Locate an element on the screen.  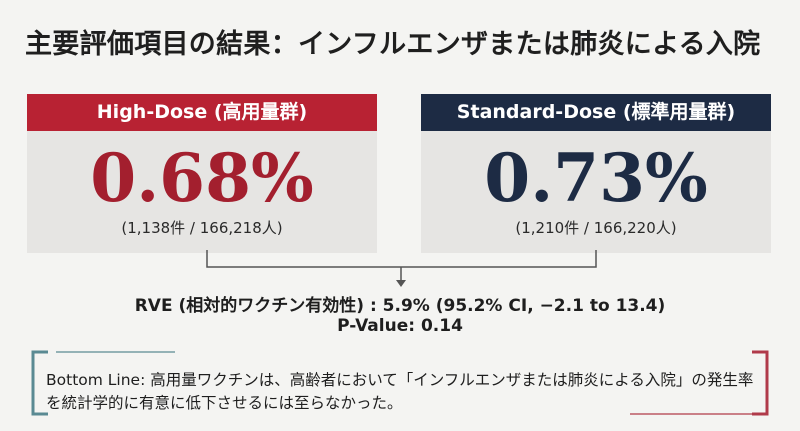
frame-bracket-right is located at coordinates (760, 383).